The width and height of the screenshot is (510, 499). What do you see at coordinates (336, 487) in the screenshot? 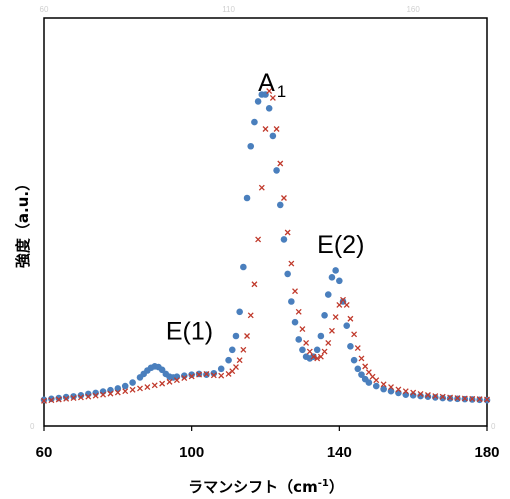
I see `x-axis-title-close: ）` at bounding box center [336, 487].